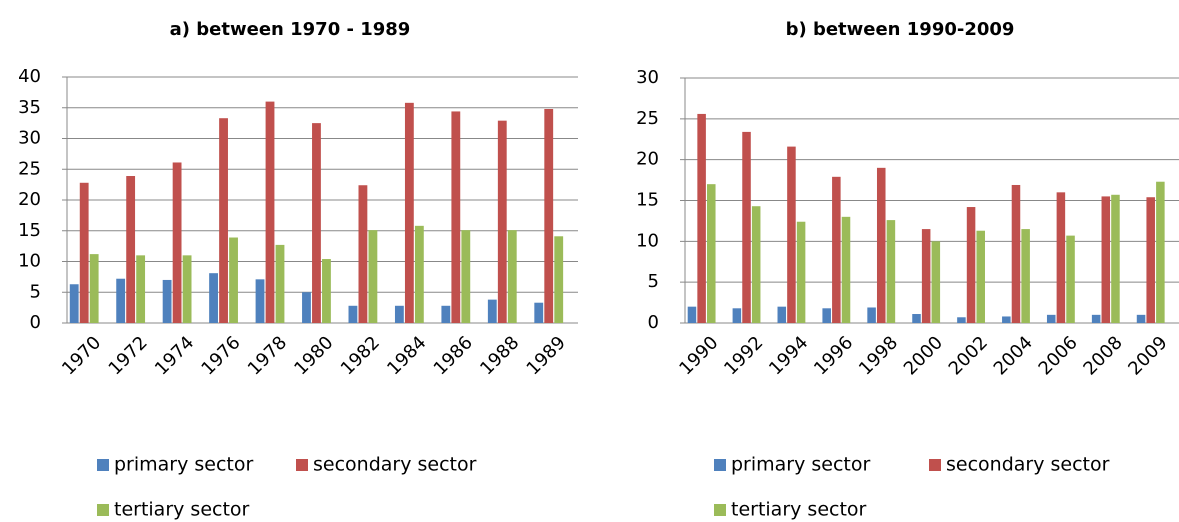  What do you see at coordinates (453, 355) in the screenshot?
I see `x-tick-label: 1986` at bounding box center [453, 355].